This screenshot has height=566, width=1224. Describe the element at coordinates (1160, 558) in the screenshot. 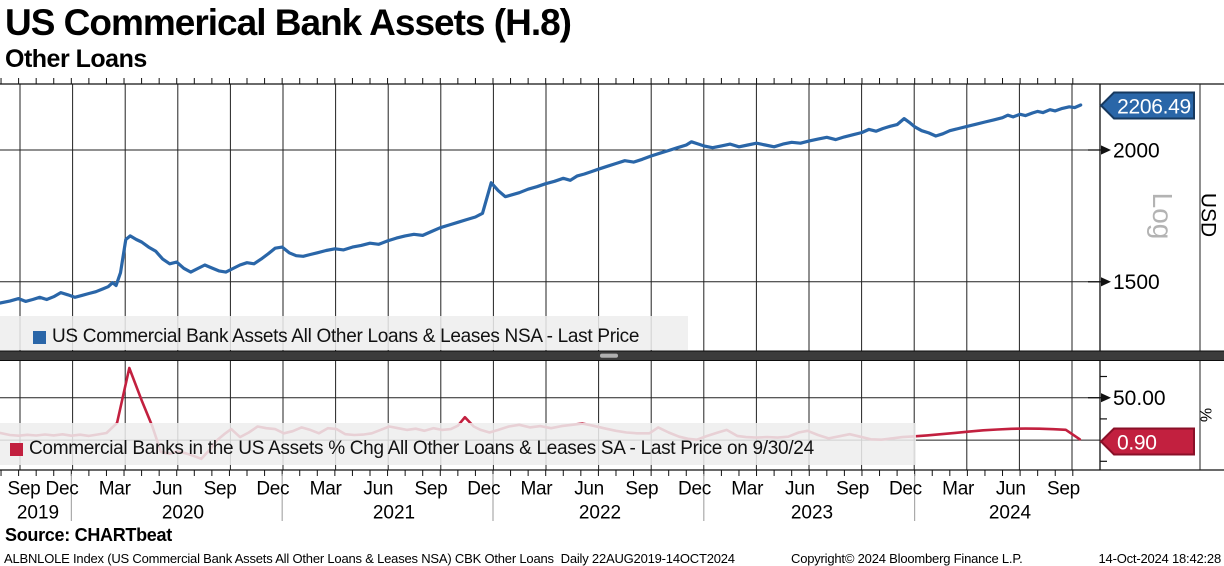

I see `footer-timestamp: 14-Oct-2024 18:42:28` at that location.